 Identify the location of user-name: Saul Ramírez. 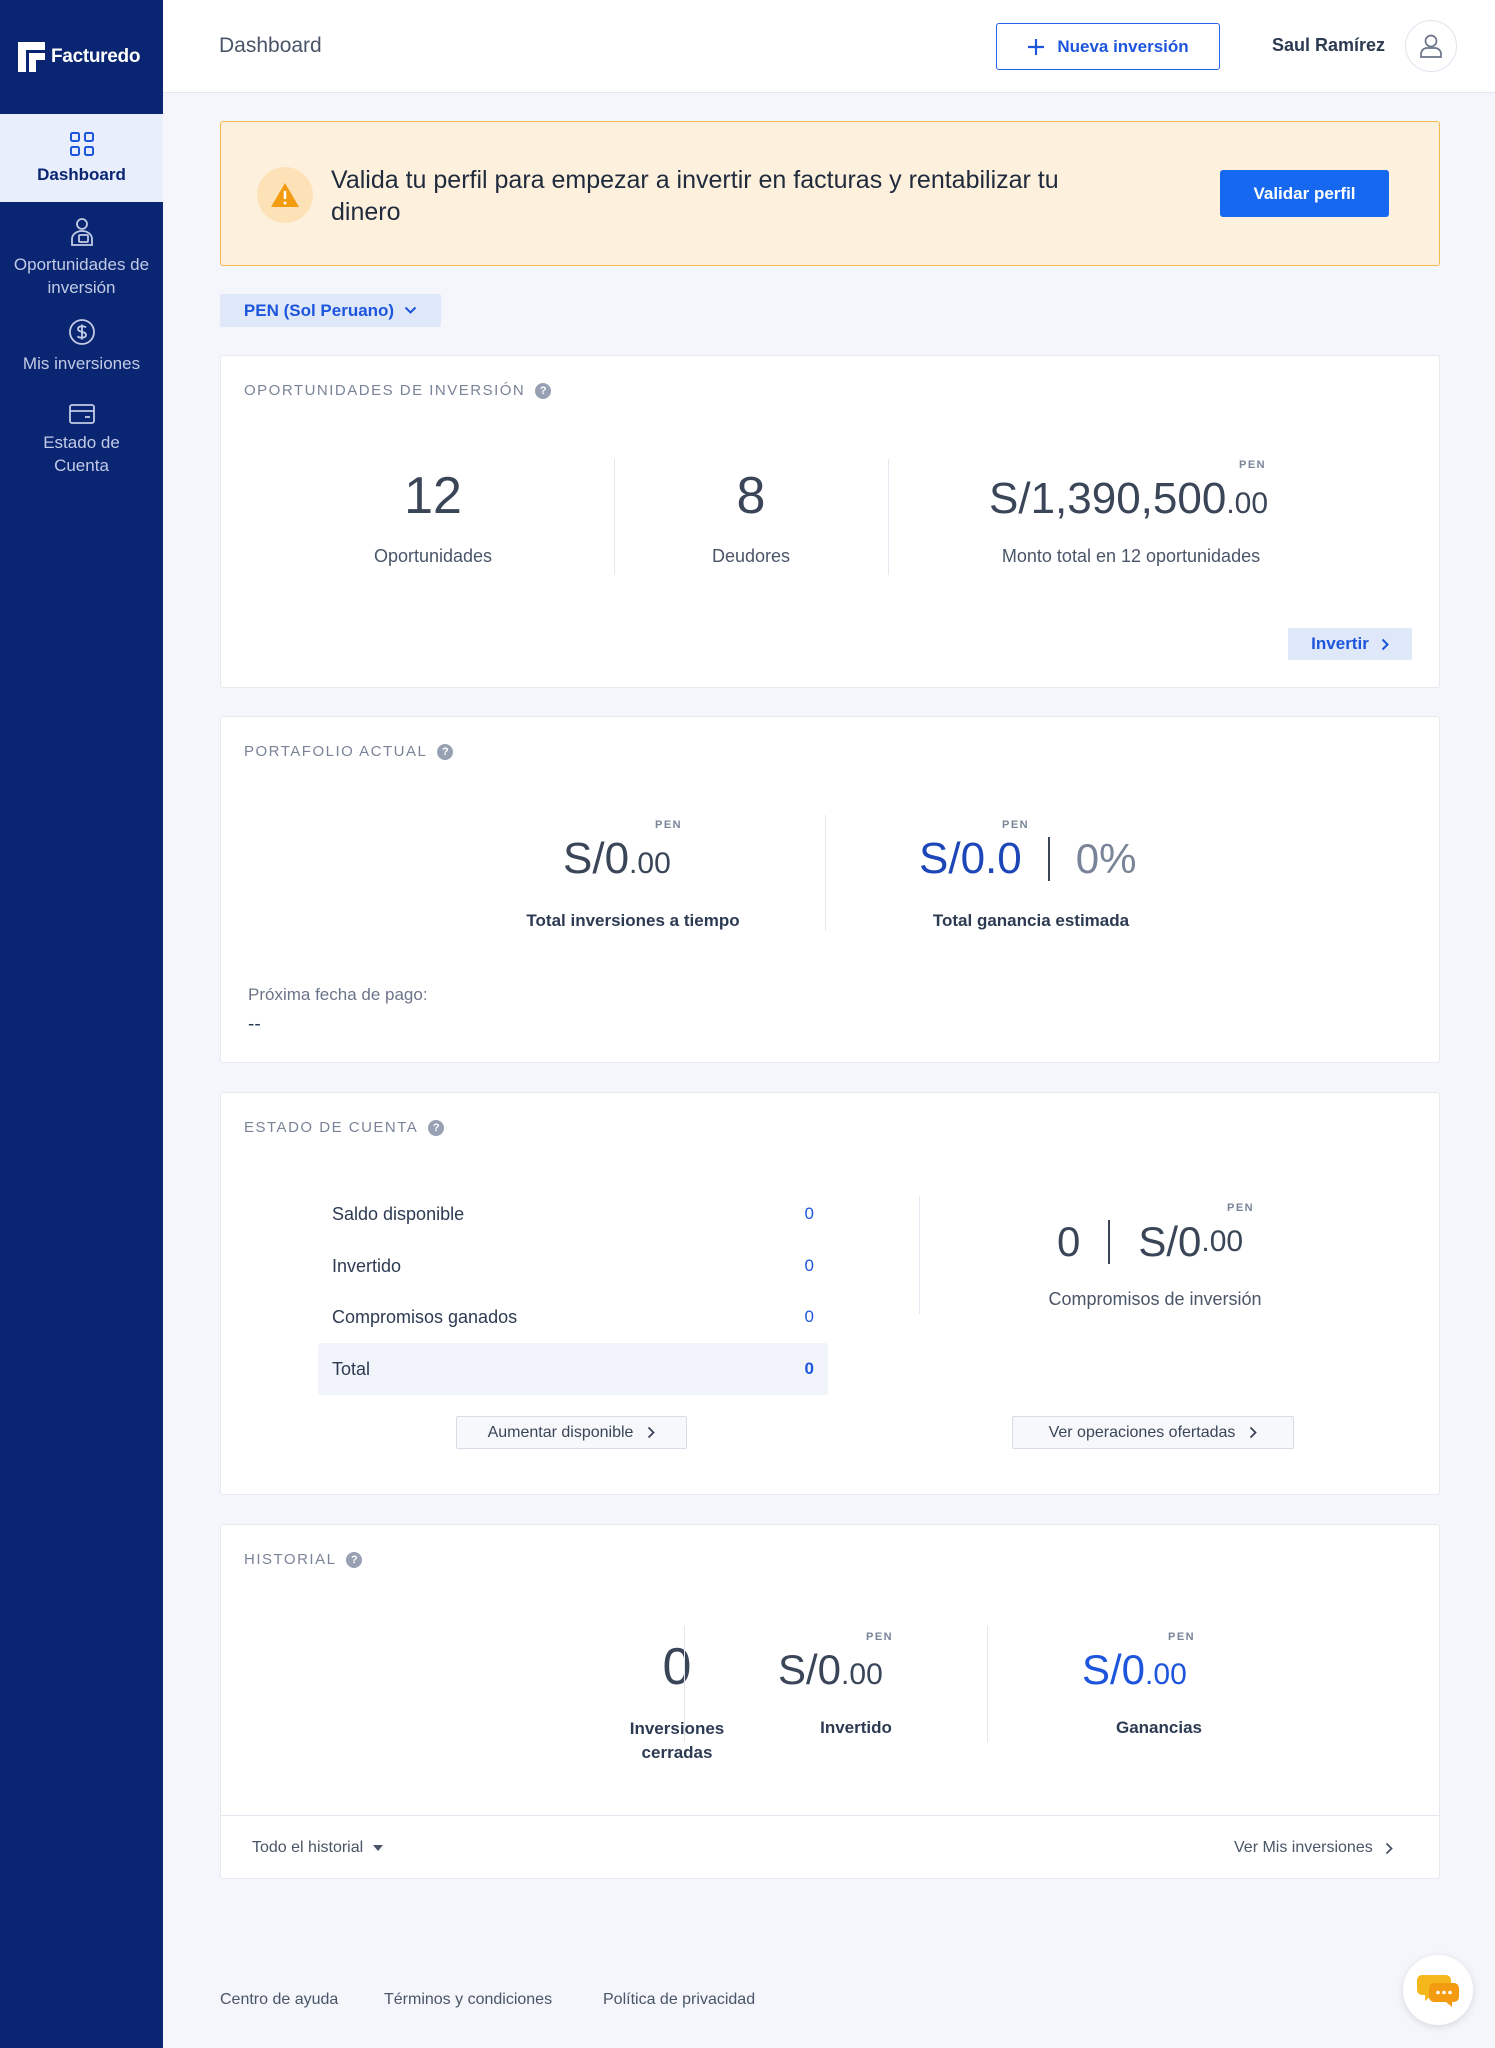
(1329, 45).